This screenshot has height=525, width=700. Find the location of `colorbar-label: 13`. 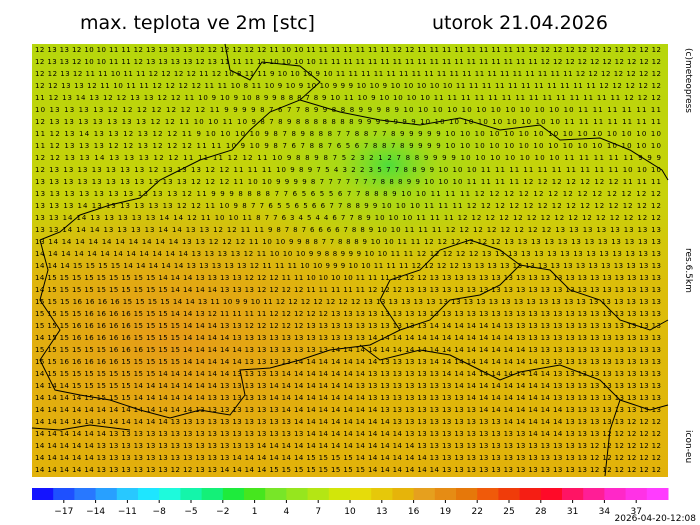

colorbar-label: 13 is located at coordinates (381, 512).